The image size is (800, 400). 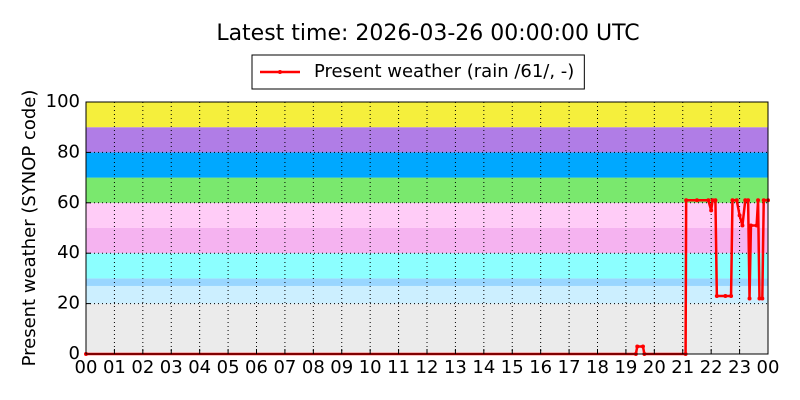 I want to click on x-tick-label: 23, so click(x=739, y=367).